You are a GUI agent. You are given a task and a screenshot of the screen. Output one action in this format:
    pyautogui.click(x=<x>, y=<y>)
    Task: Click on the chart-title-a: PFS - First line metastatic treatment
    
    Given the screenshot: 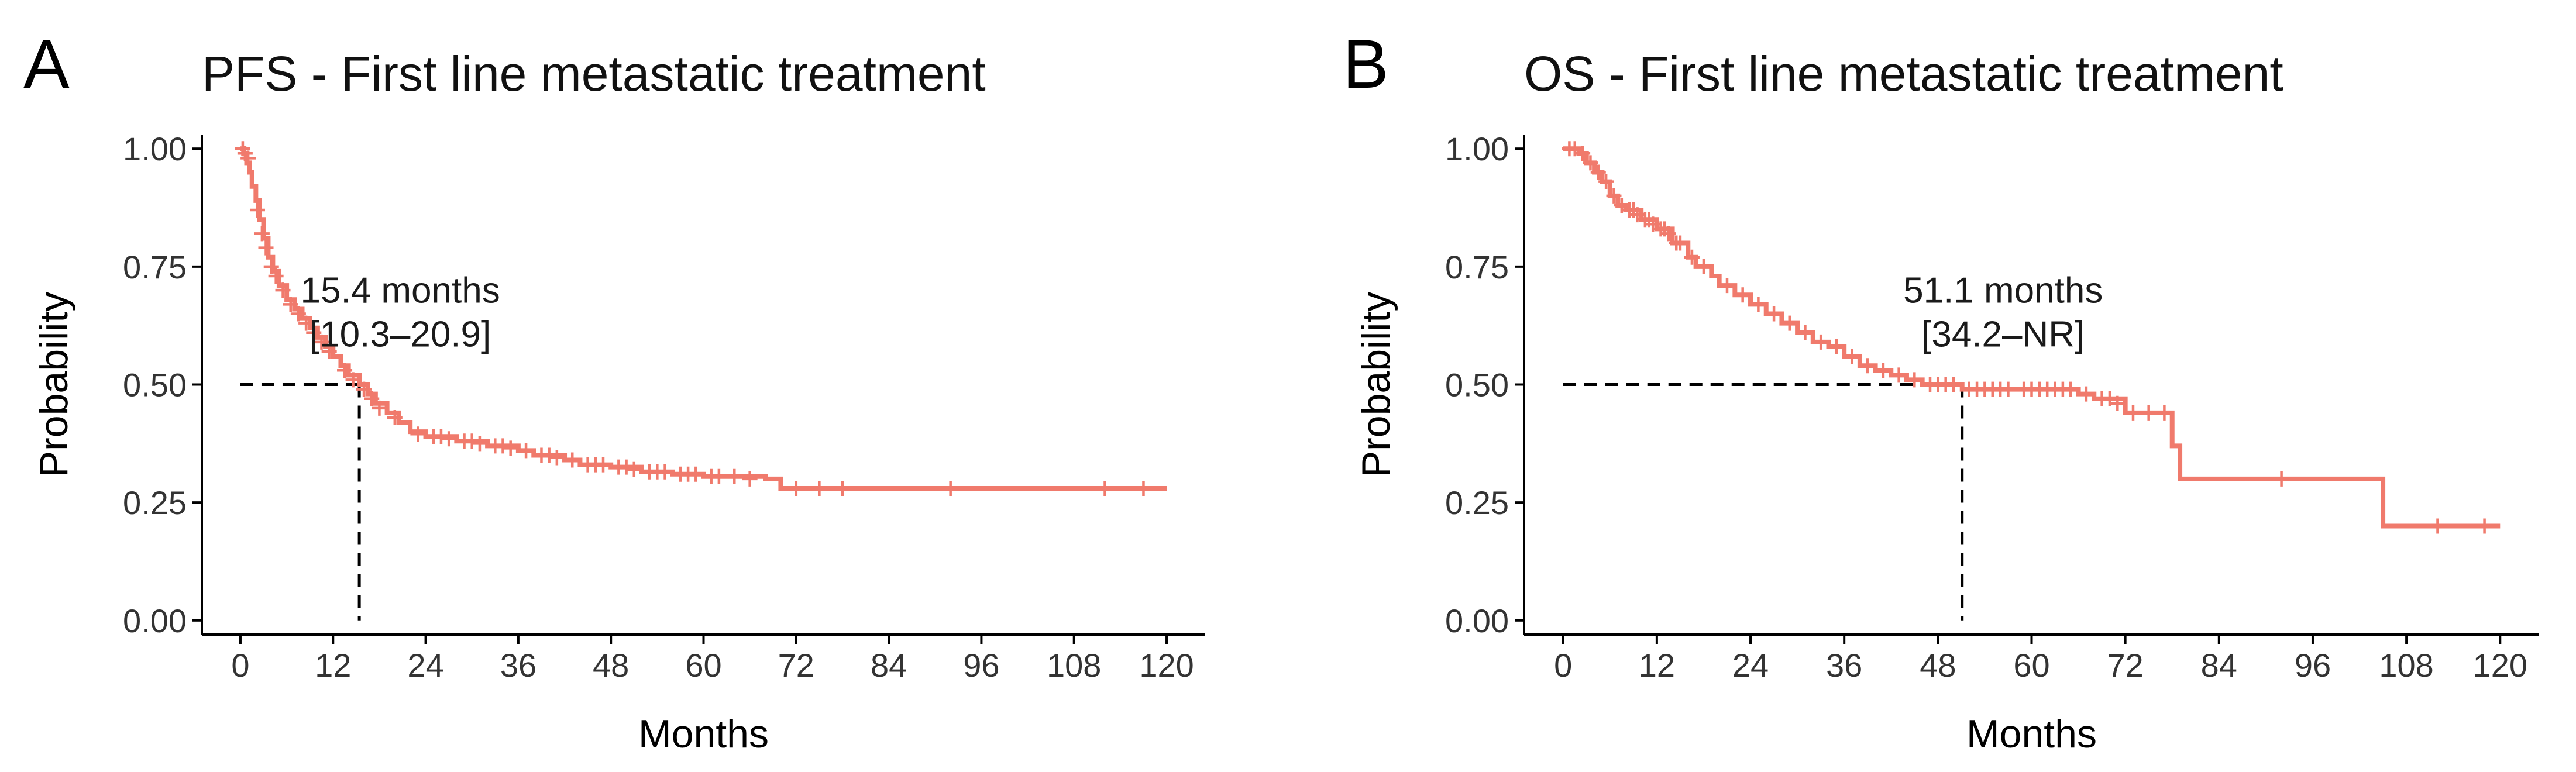 What is the action you would take?
    pyautogui.click(x=594, y=73)
    